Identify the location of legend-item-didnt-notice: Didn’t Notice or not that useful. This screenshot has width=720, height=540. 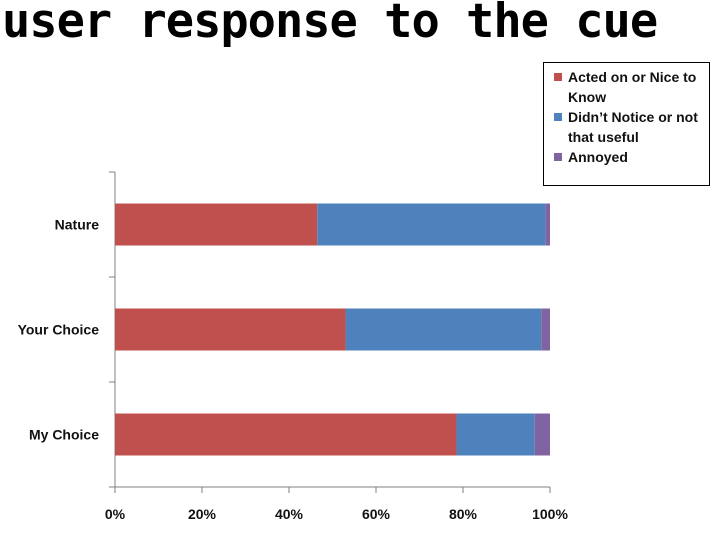
(628, 127).